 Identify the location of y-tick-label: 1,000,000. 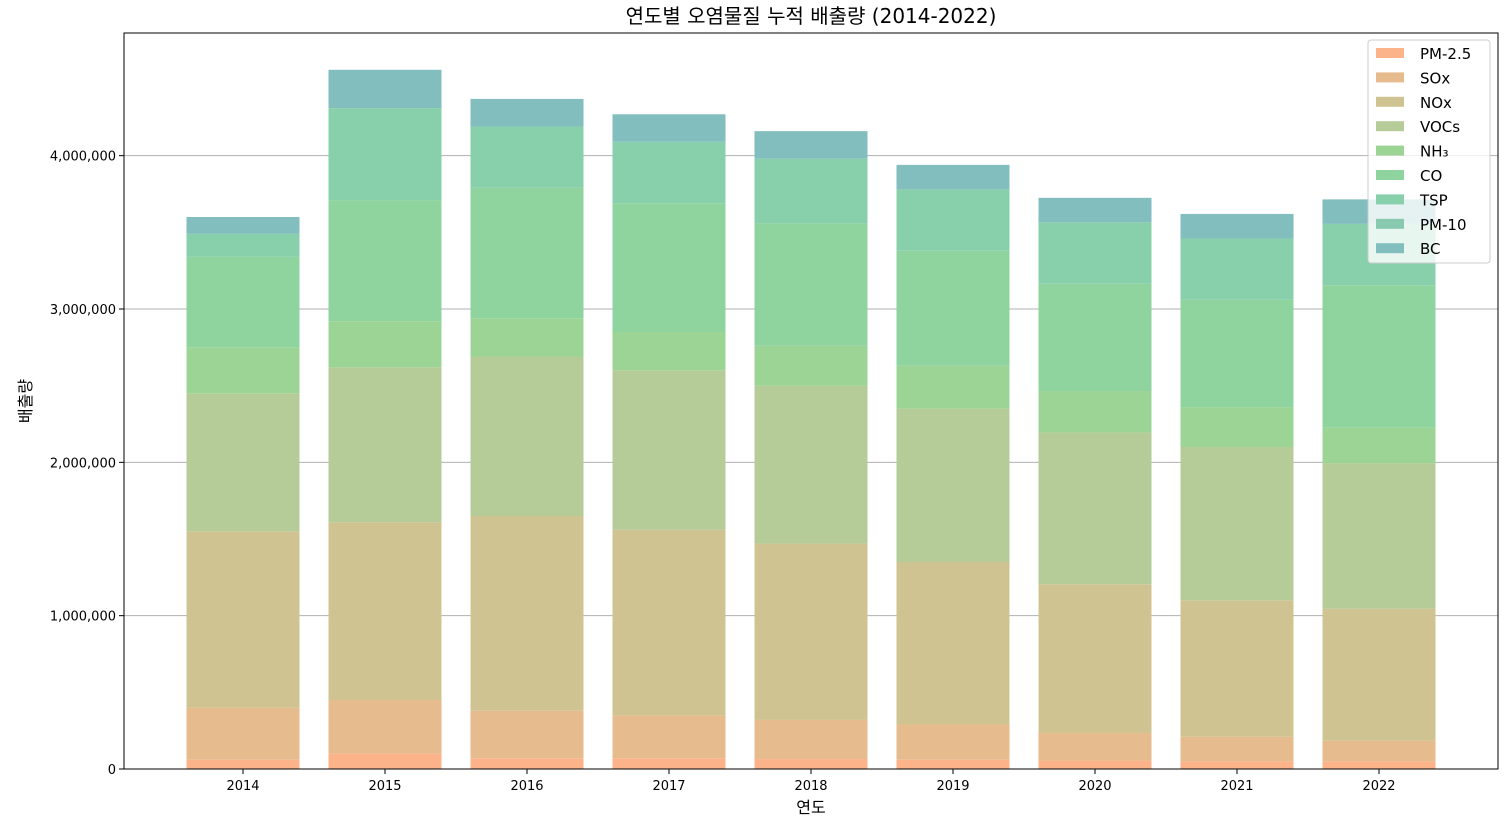
(83, 617).